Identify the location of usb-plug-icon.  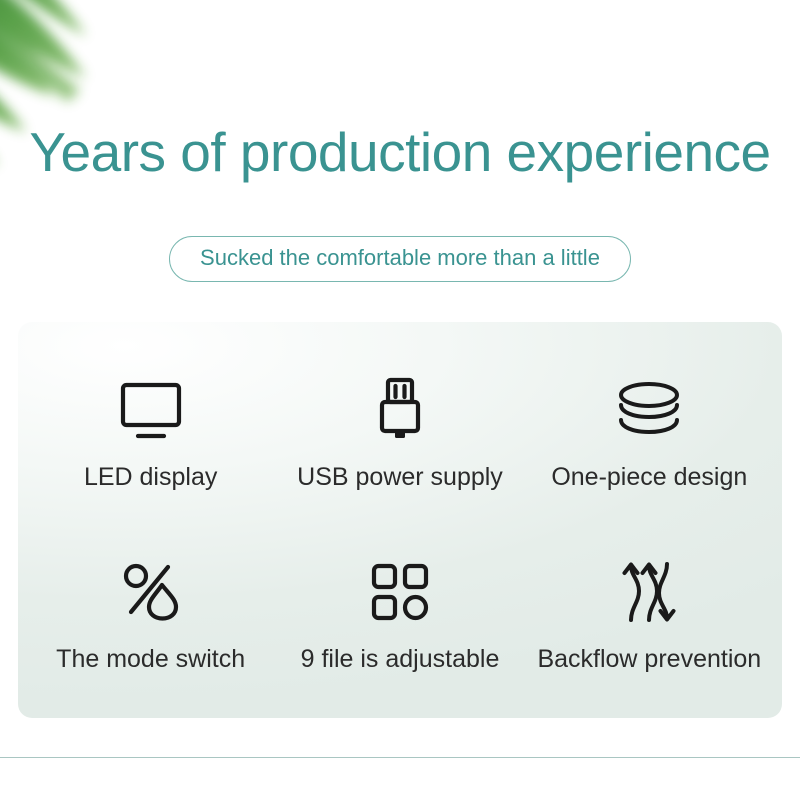
(400, 410).